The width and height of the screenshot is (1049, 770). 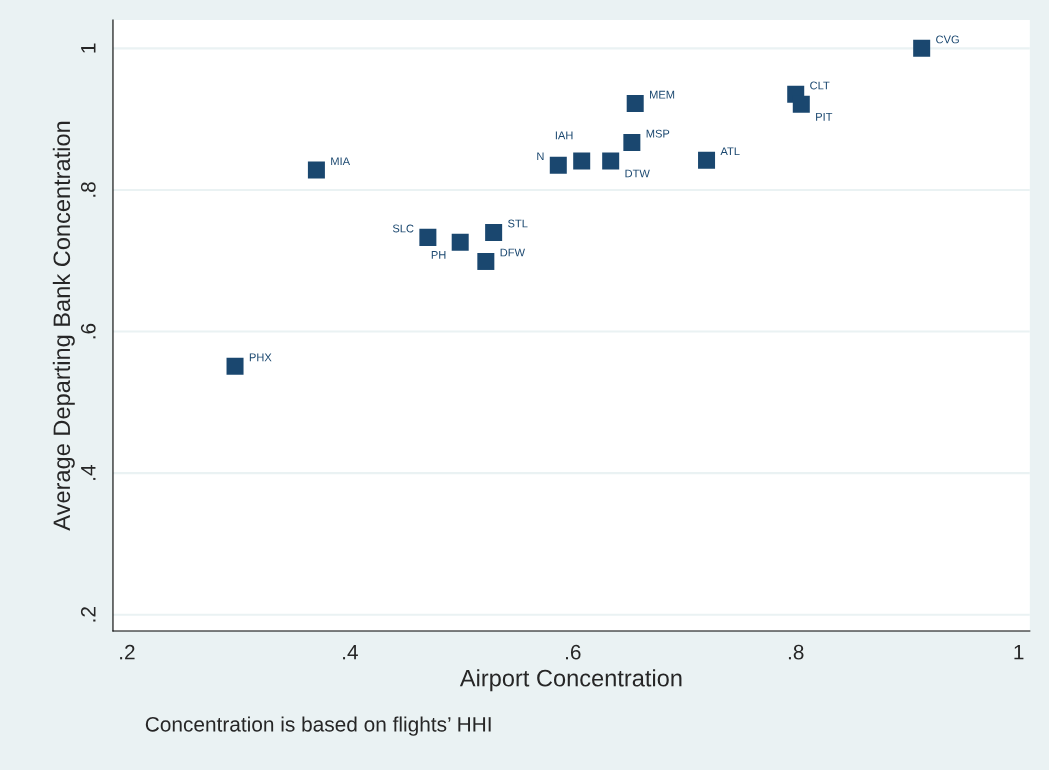 What do you see at coordinates (796, 652) in the screenshot?
I see `x-tick-label: .8` at bounding box center [796, 652].